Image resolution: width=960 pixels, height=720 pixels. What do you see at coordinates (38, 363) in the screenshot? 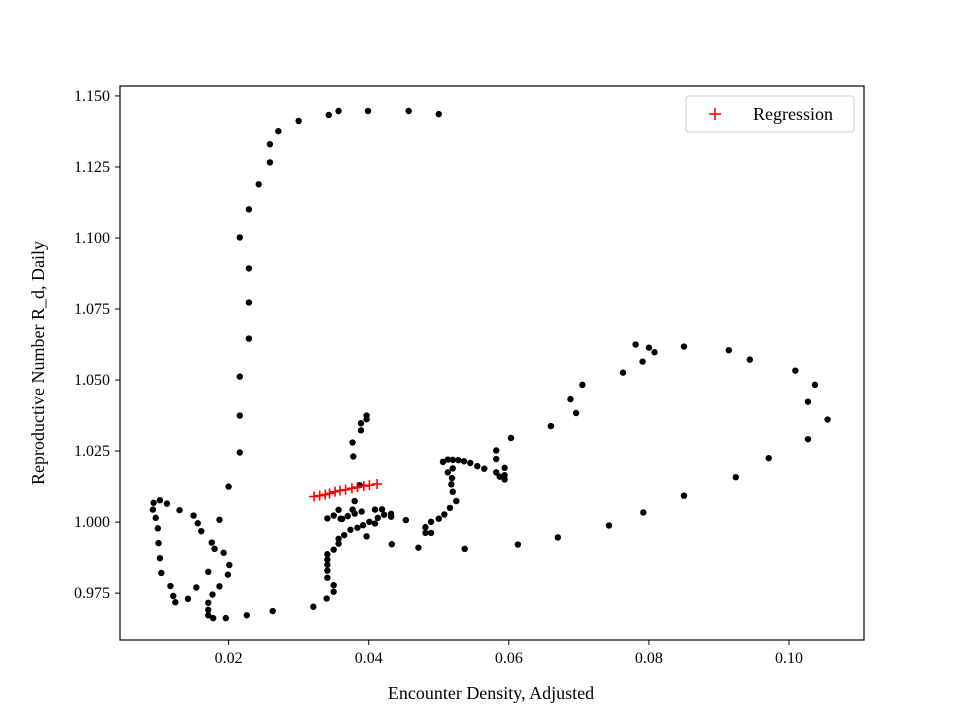
I see `y-axis-label: Reproductive Number R_d, Daily` at bounding box center [38, 363].